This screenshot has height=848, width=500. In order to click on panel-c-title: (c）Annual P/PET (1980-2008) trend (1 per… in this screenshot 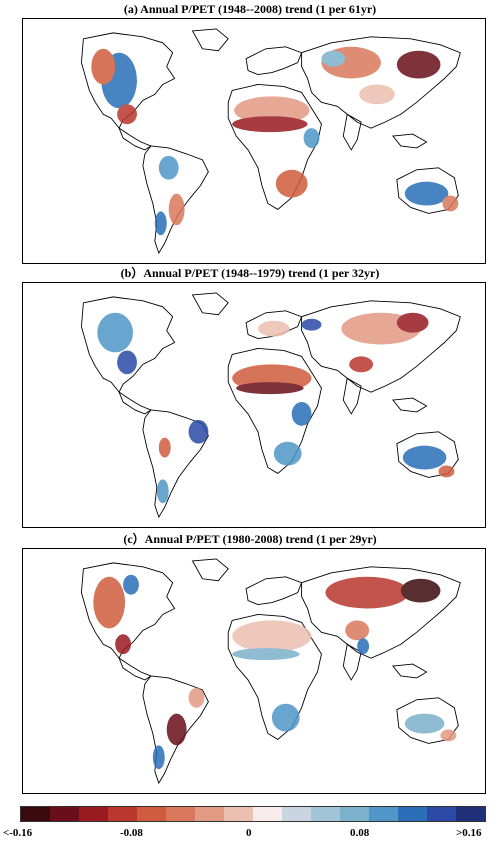, I will do `click(250, 539)`.